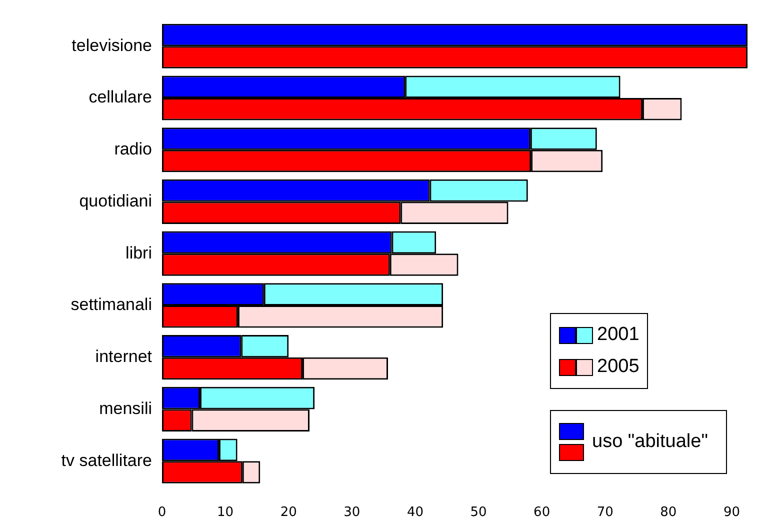 The height and width of the screenshot is (528, 758). I want to click on x-tick-label: 80, so click(668, 512).